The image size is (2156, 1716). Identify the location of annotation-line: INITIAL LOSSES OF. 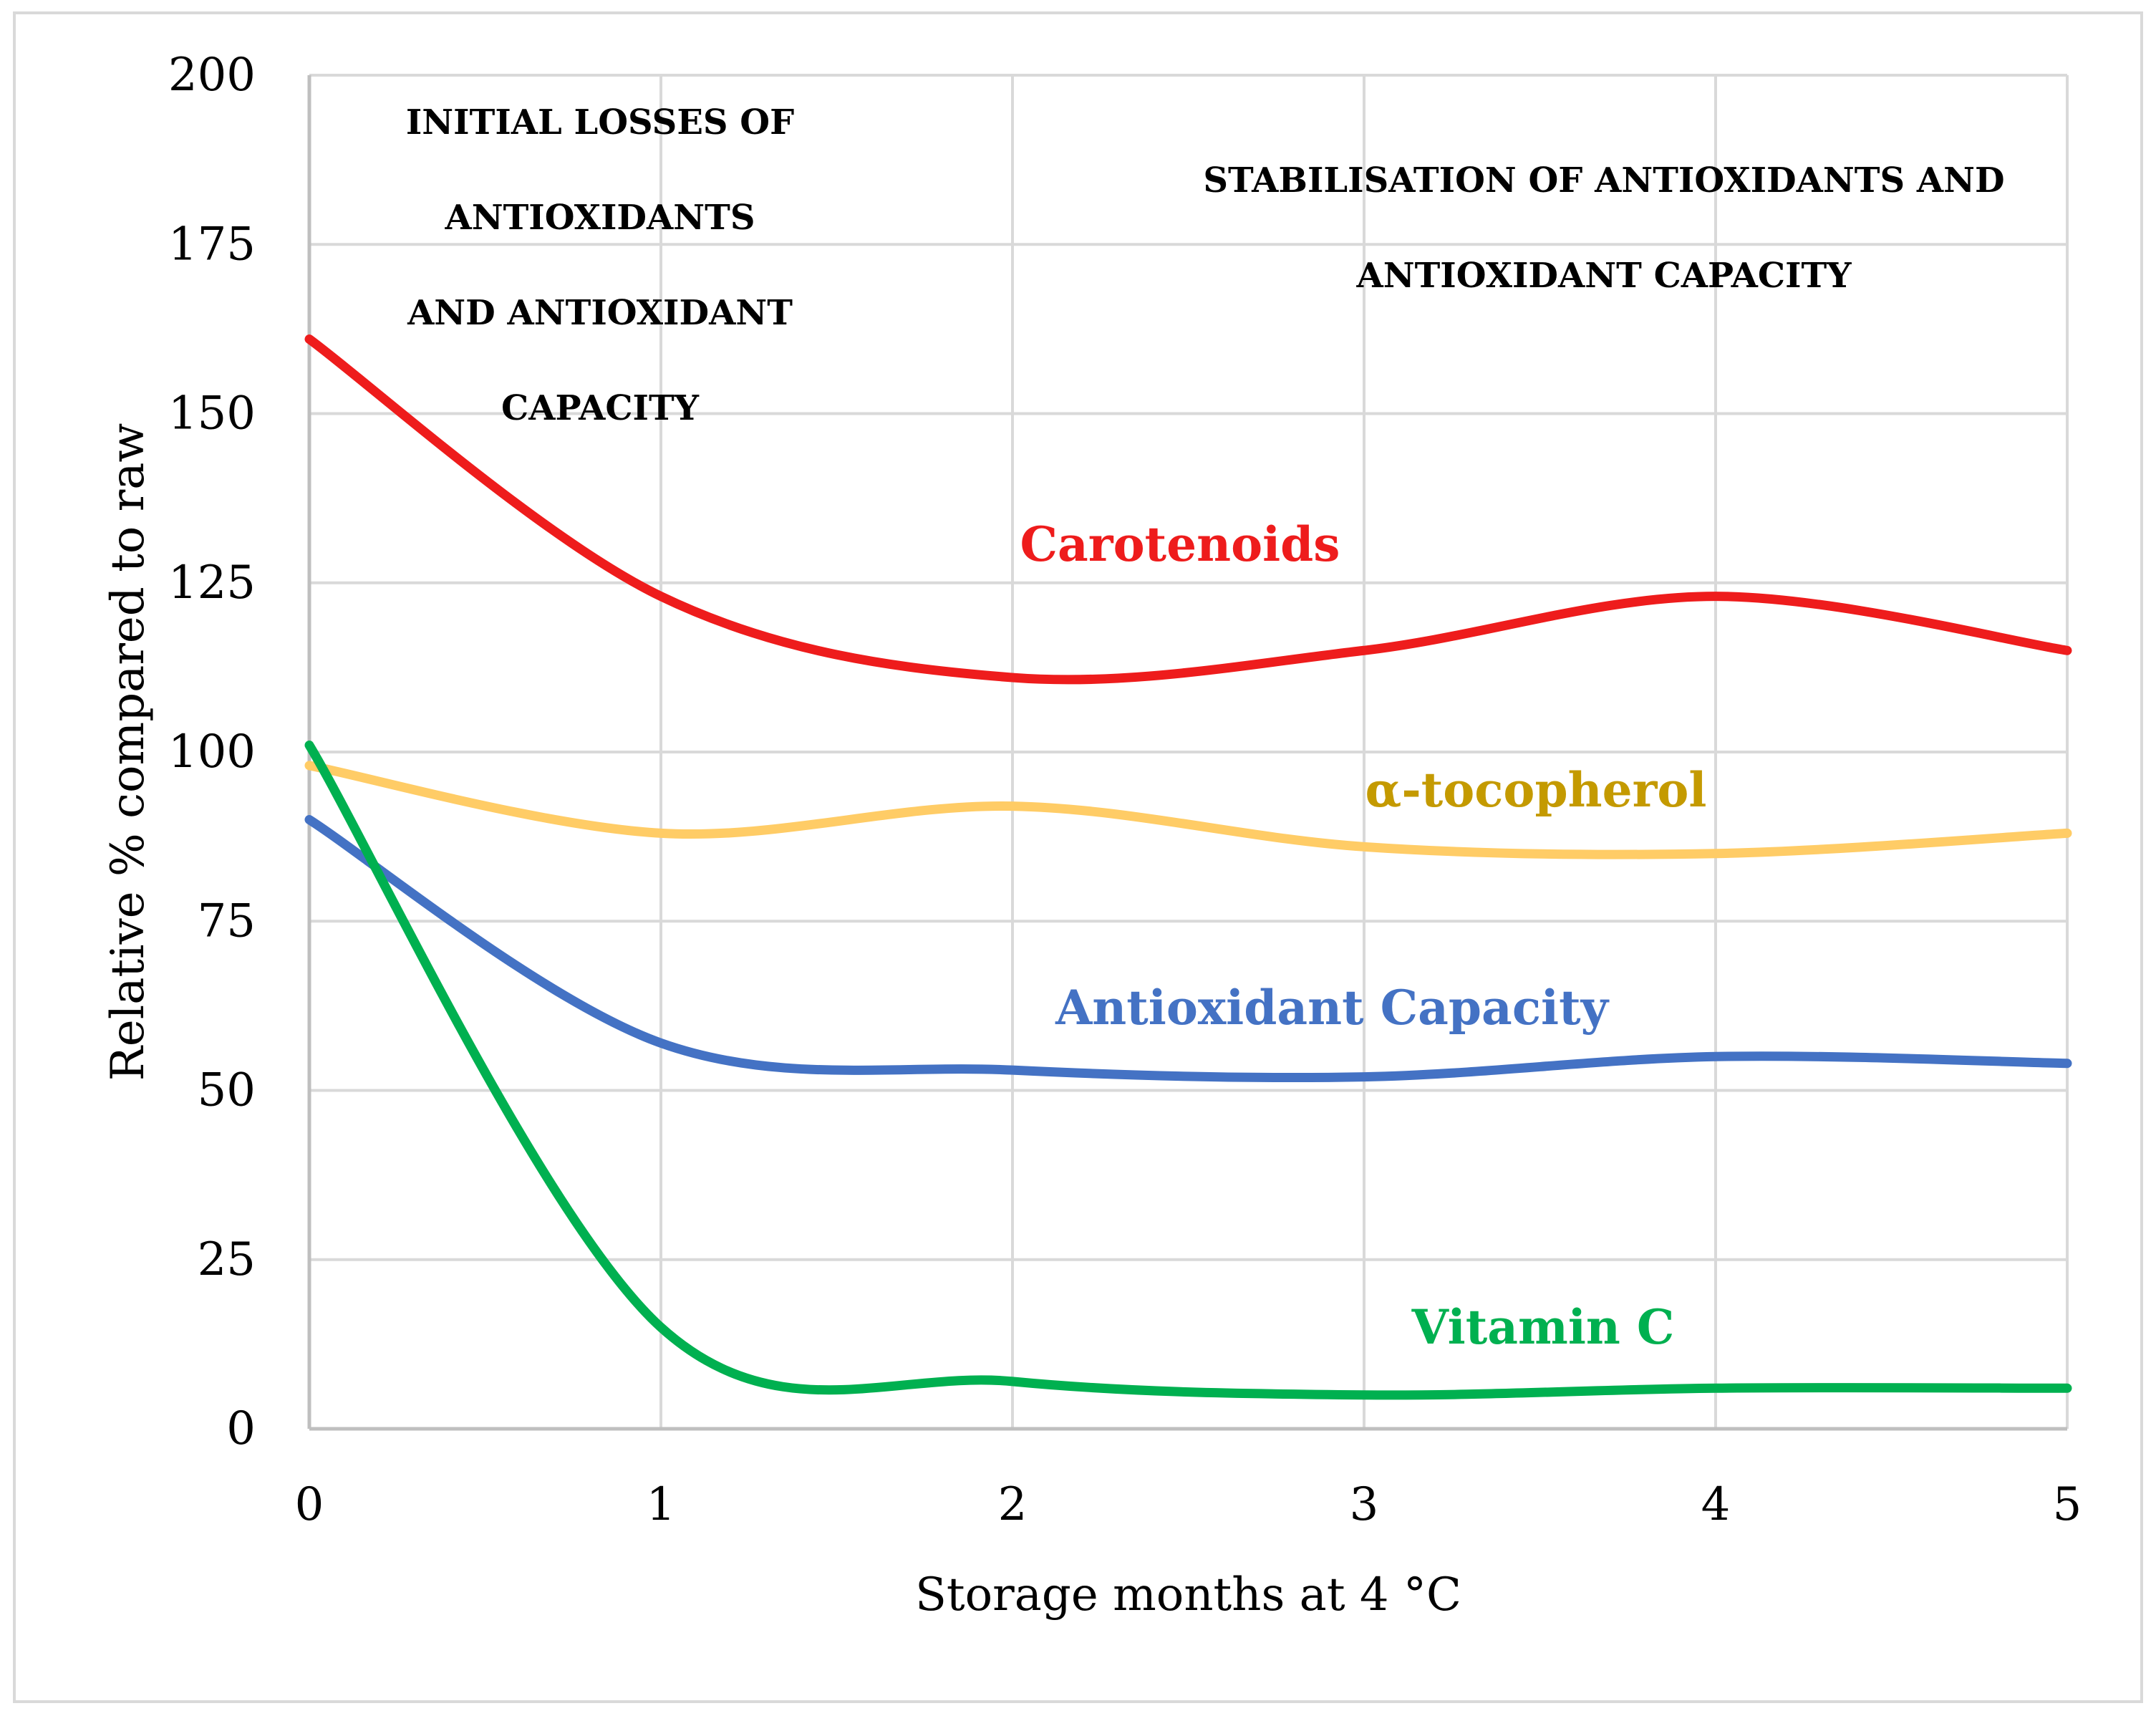
(600, 122).